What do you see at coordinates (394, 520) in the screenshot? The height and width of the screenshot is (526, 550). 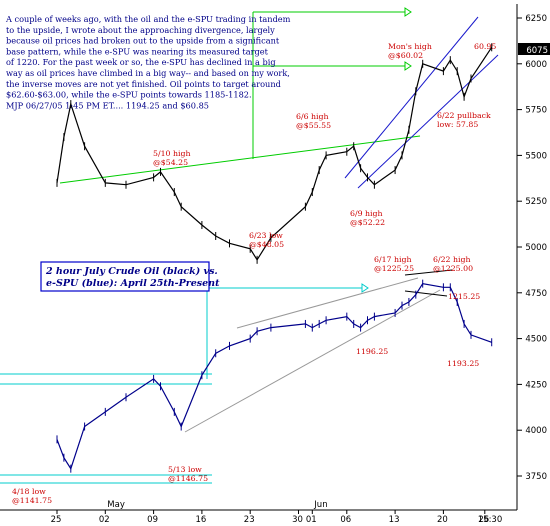 I see `x-tick-label: 13` at bounding box center [394, 520].